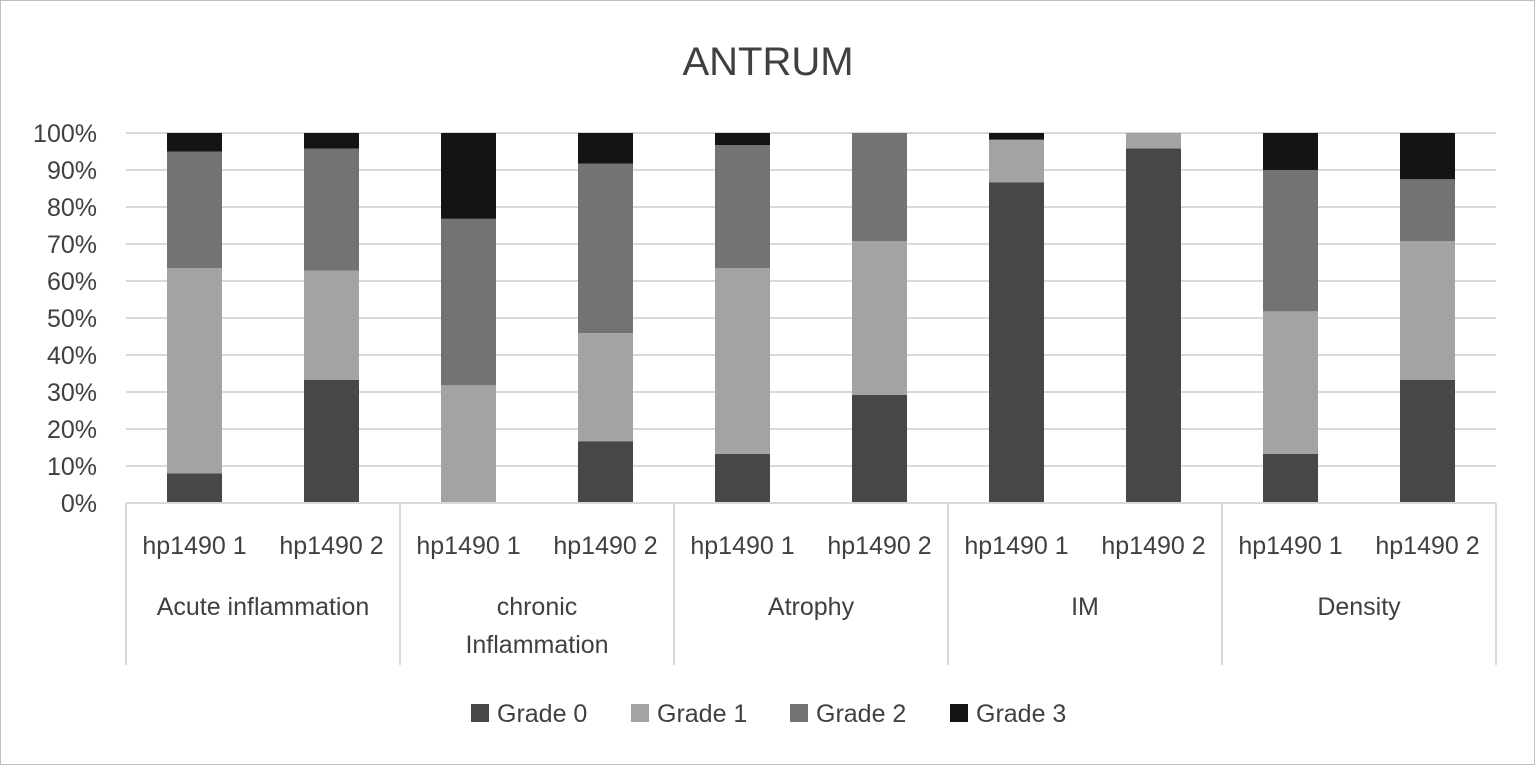 The image size is (1535, 766). Describe the element at coordinates (536, 645) in the screenshot. I see `group-label: Inflammation` at that location.